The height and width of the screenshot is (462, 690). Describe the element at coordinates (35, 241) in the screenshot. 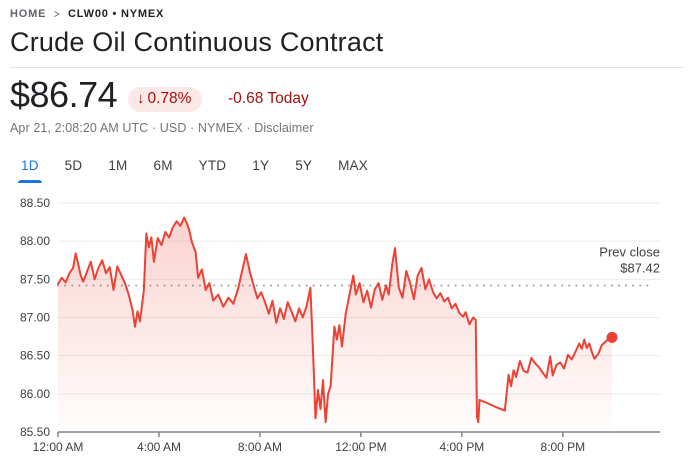

I see `y-axis-label: 88.00` at that location.